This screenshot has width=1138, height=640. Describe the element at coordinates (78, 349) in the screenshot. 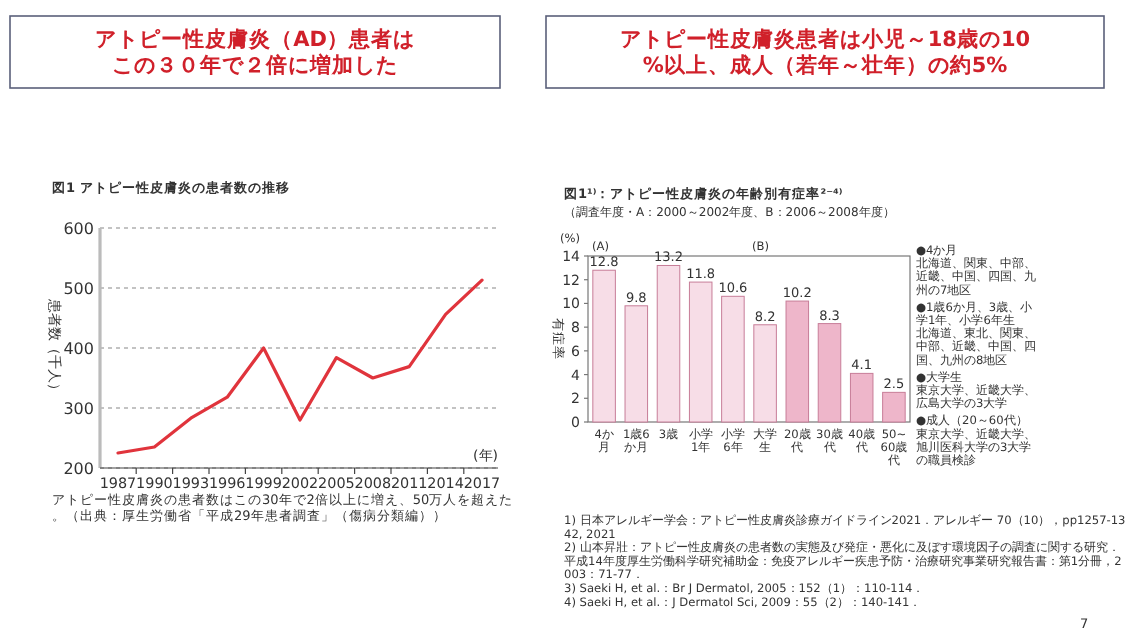

I see `y-tick-label: 400` at that location.